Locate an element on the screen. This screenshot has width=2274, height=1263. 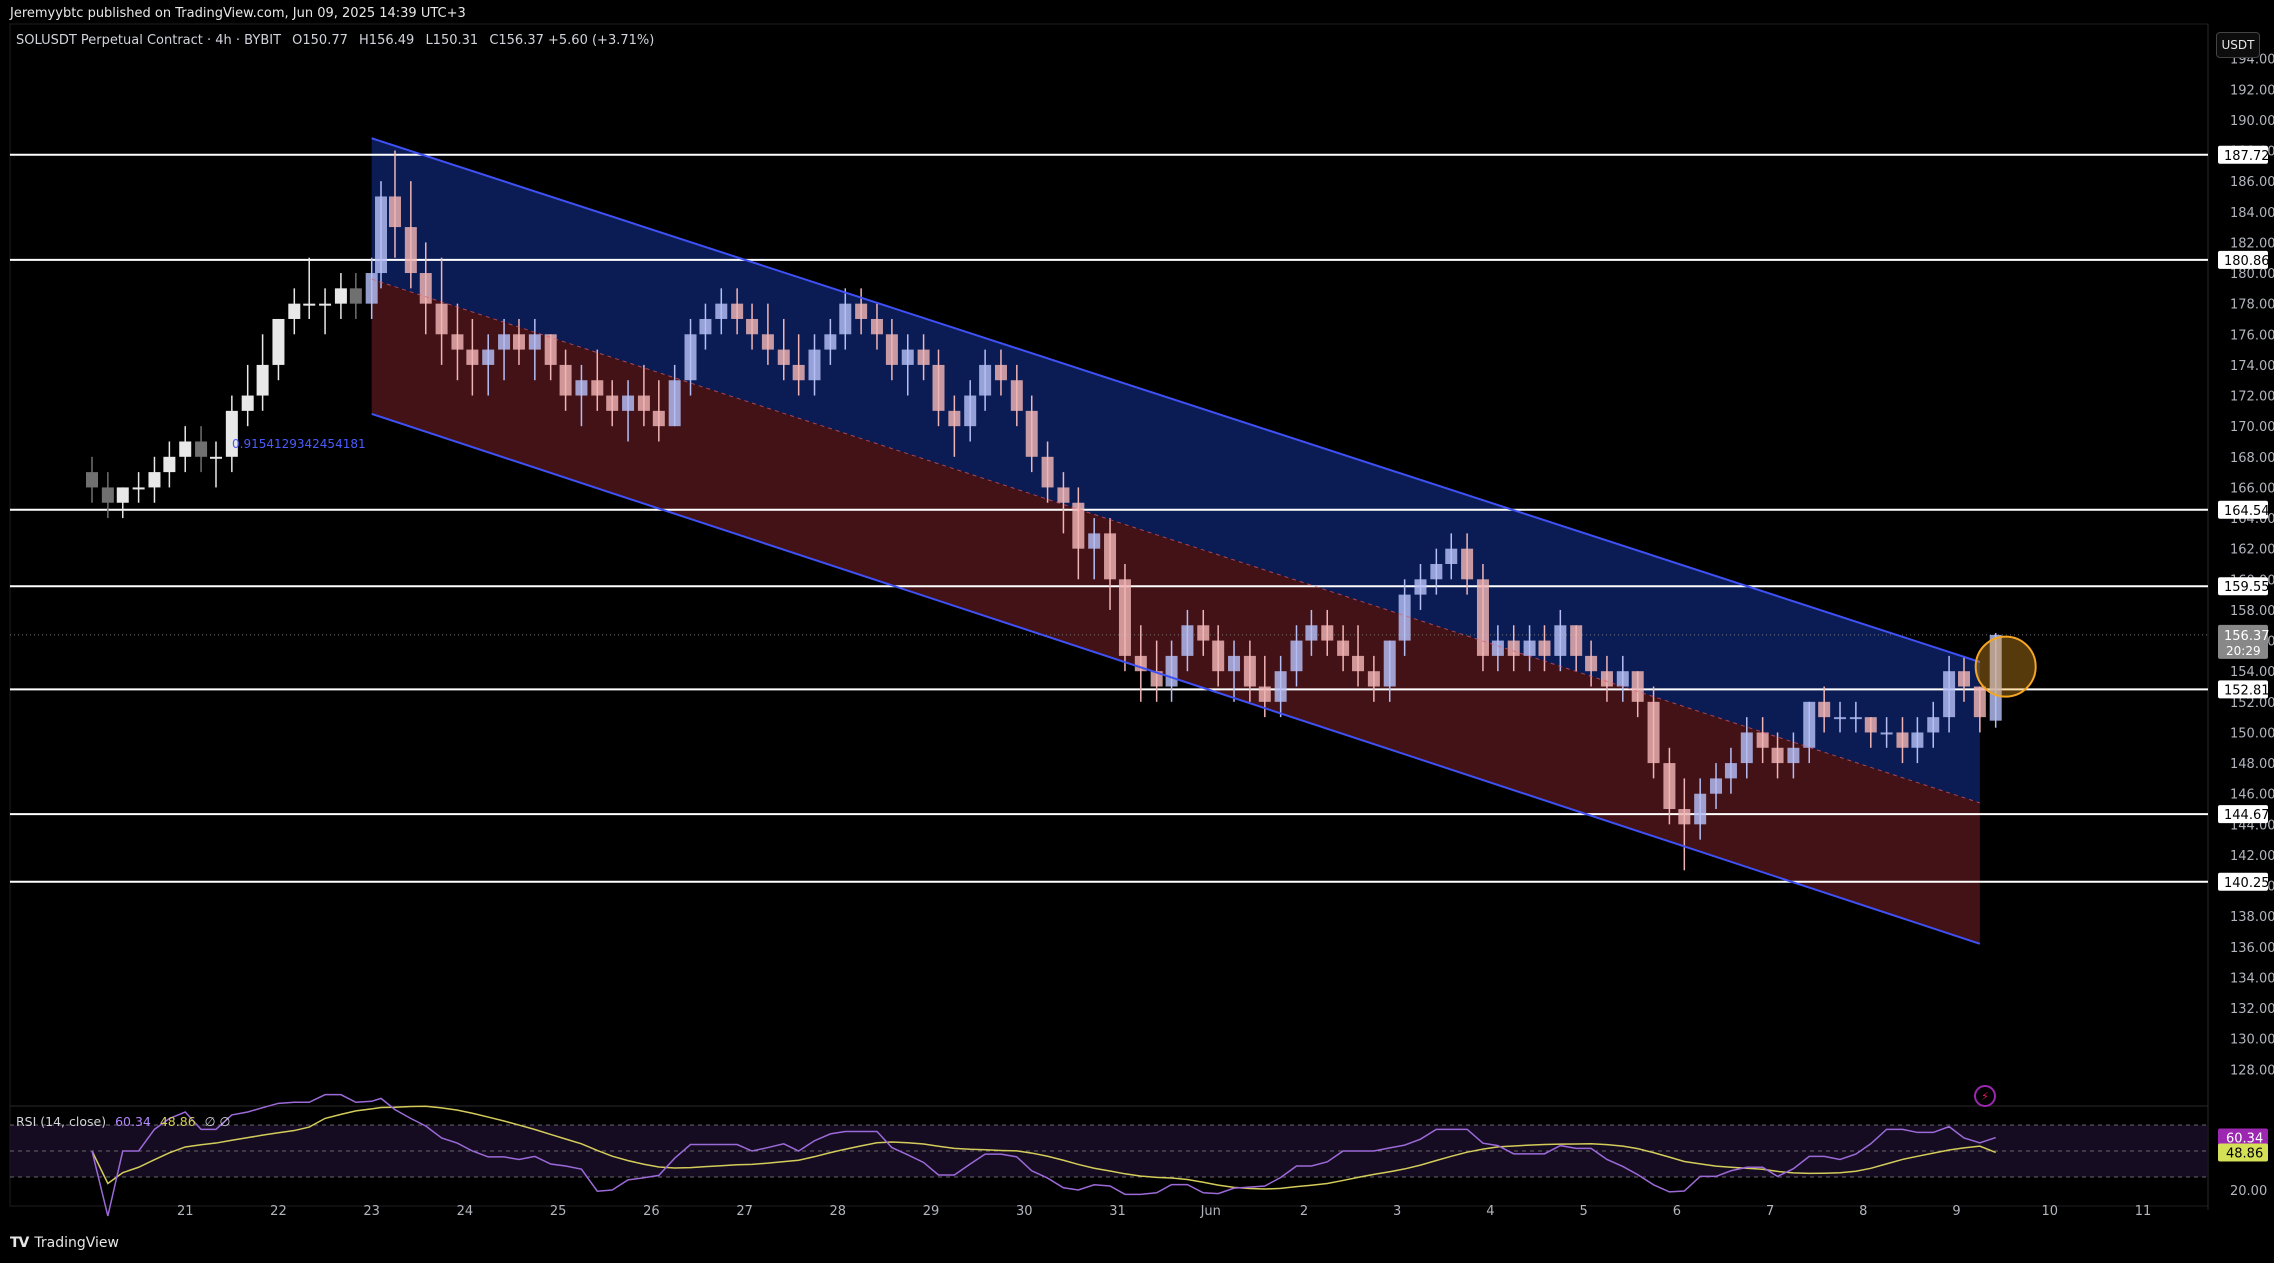
footer-brand: TV TradingView is located at coordinates (64, 1243).